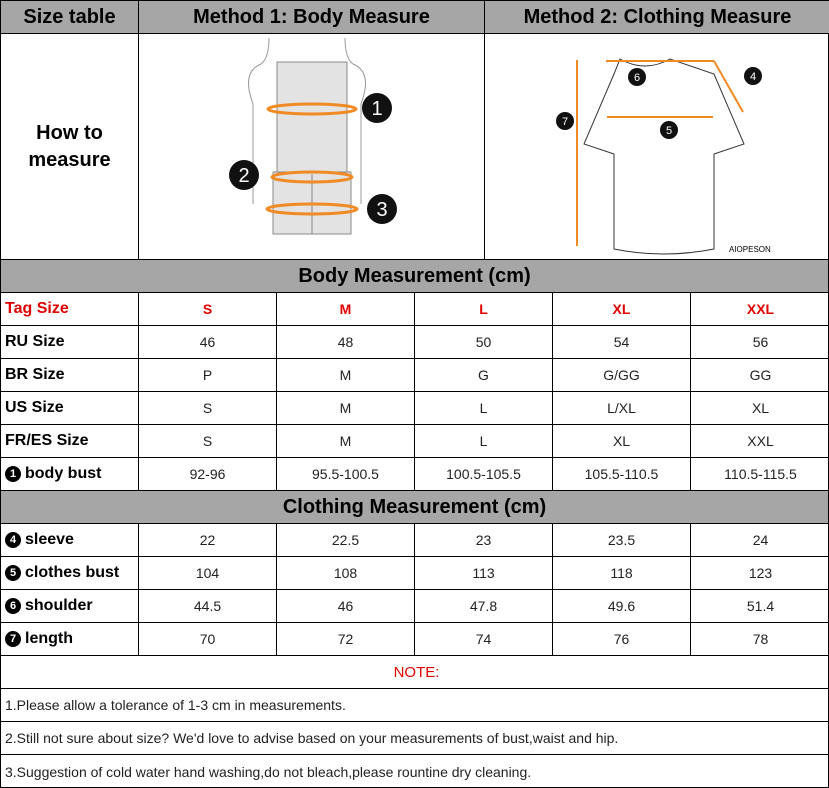  Describe the element at coordinates (381, 210) in the screenshot. I see `marker-3: 3` at that location.